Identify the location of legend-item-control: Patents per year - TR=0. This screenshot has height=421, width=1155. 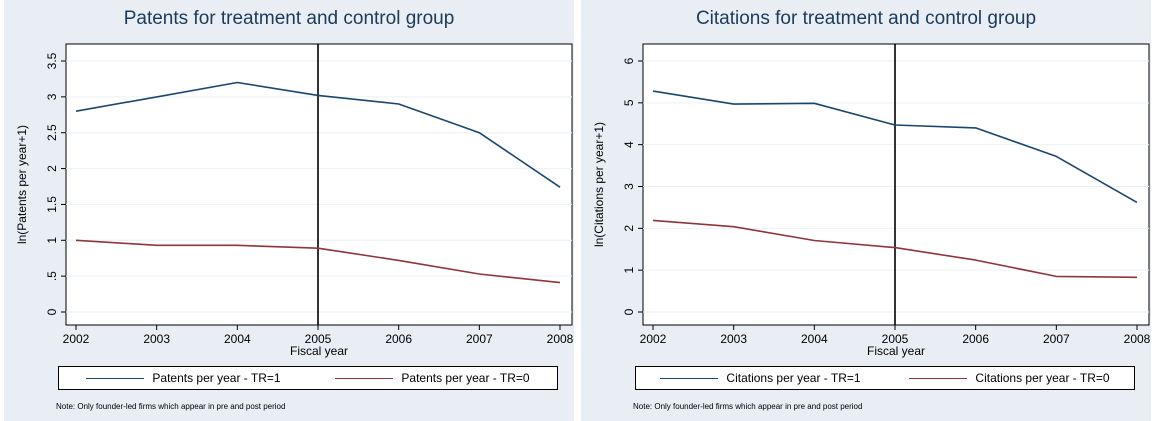
(432, 378).